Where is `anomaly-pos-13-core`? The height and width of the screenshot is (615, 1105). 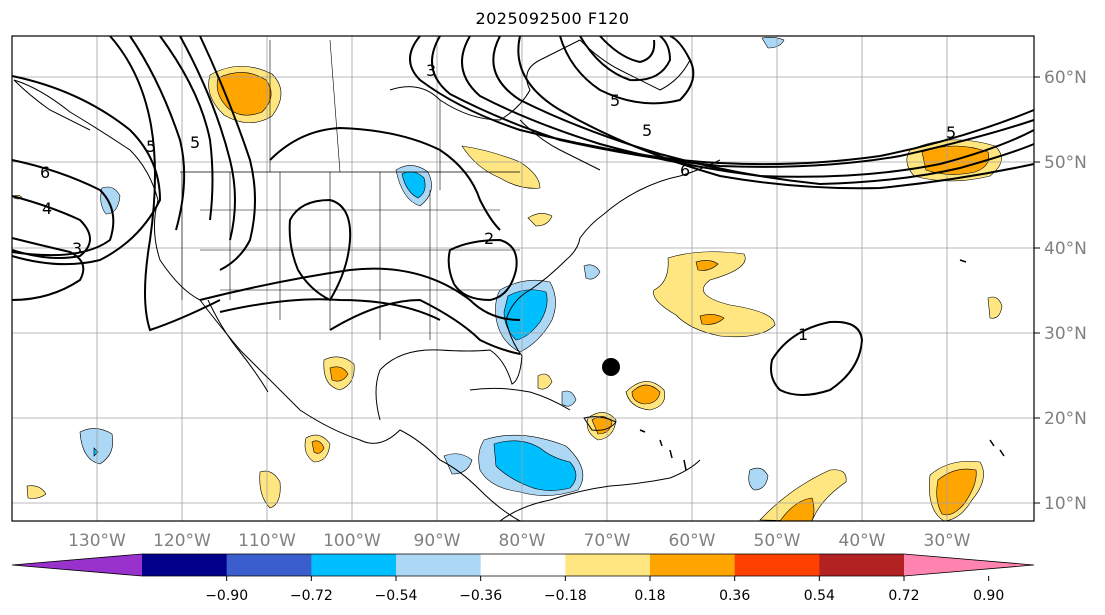 anomaly-pos-13-core is located at coordinates (797, 509).